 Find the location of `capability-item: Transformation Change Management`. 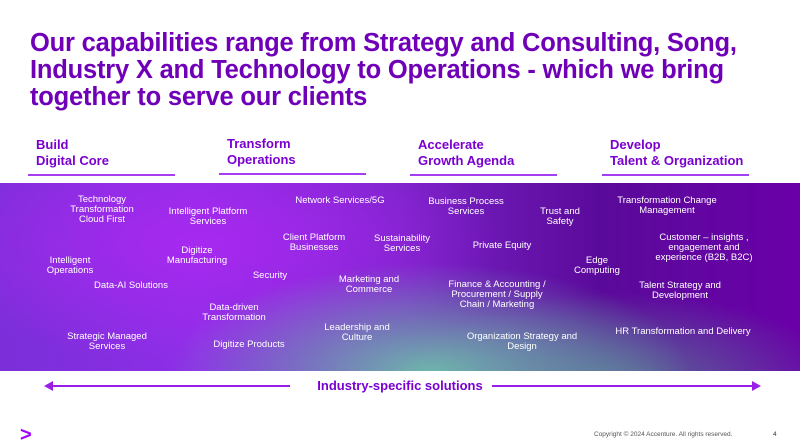

capability-item: Transformation Change Management is located at coordinates (667, 205).